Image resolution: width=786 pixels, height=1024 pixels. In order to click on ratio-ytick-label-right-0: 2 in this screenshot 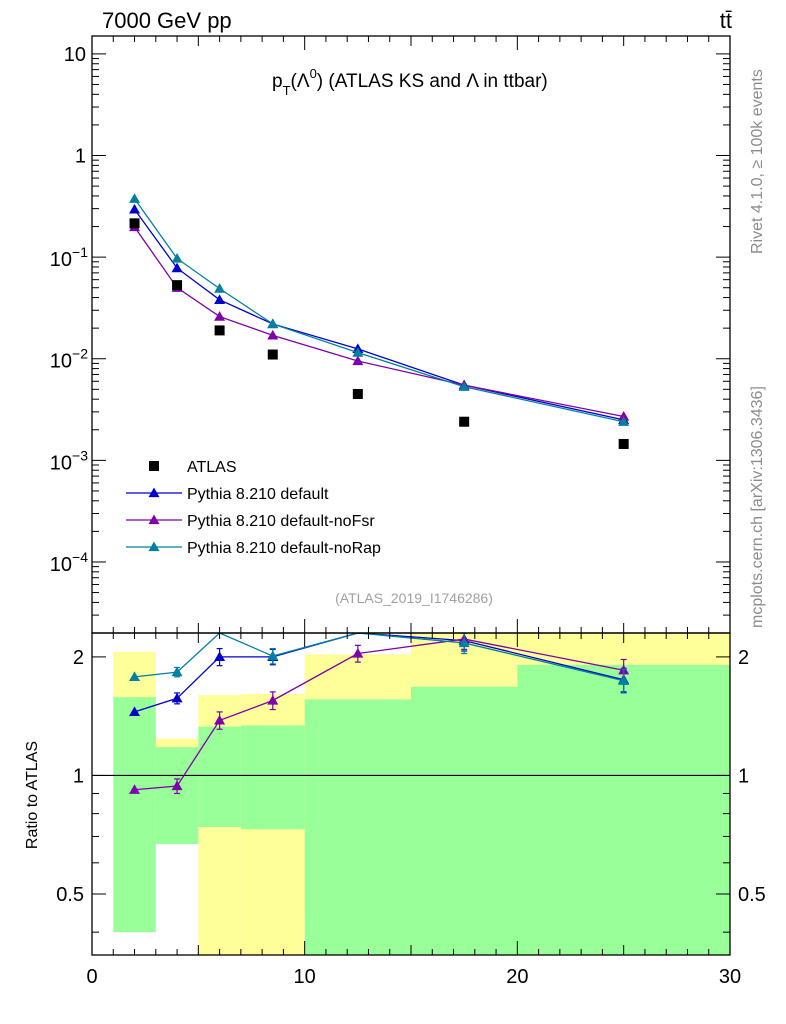, I will do `click(743, 658)`.